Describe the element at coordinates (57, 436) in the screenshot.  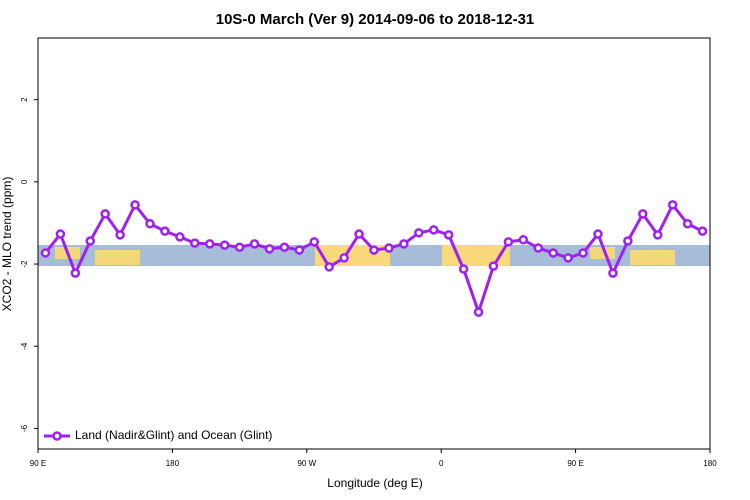
I see `legend-marker` at that location.